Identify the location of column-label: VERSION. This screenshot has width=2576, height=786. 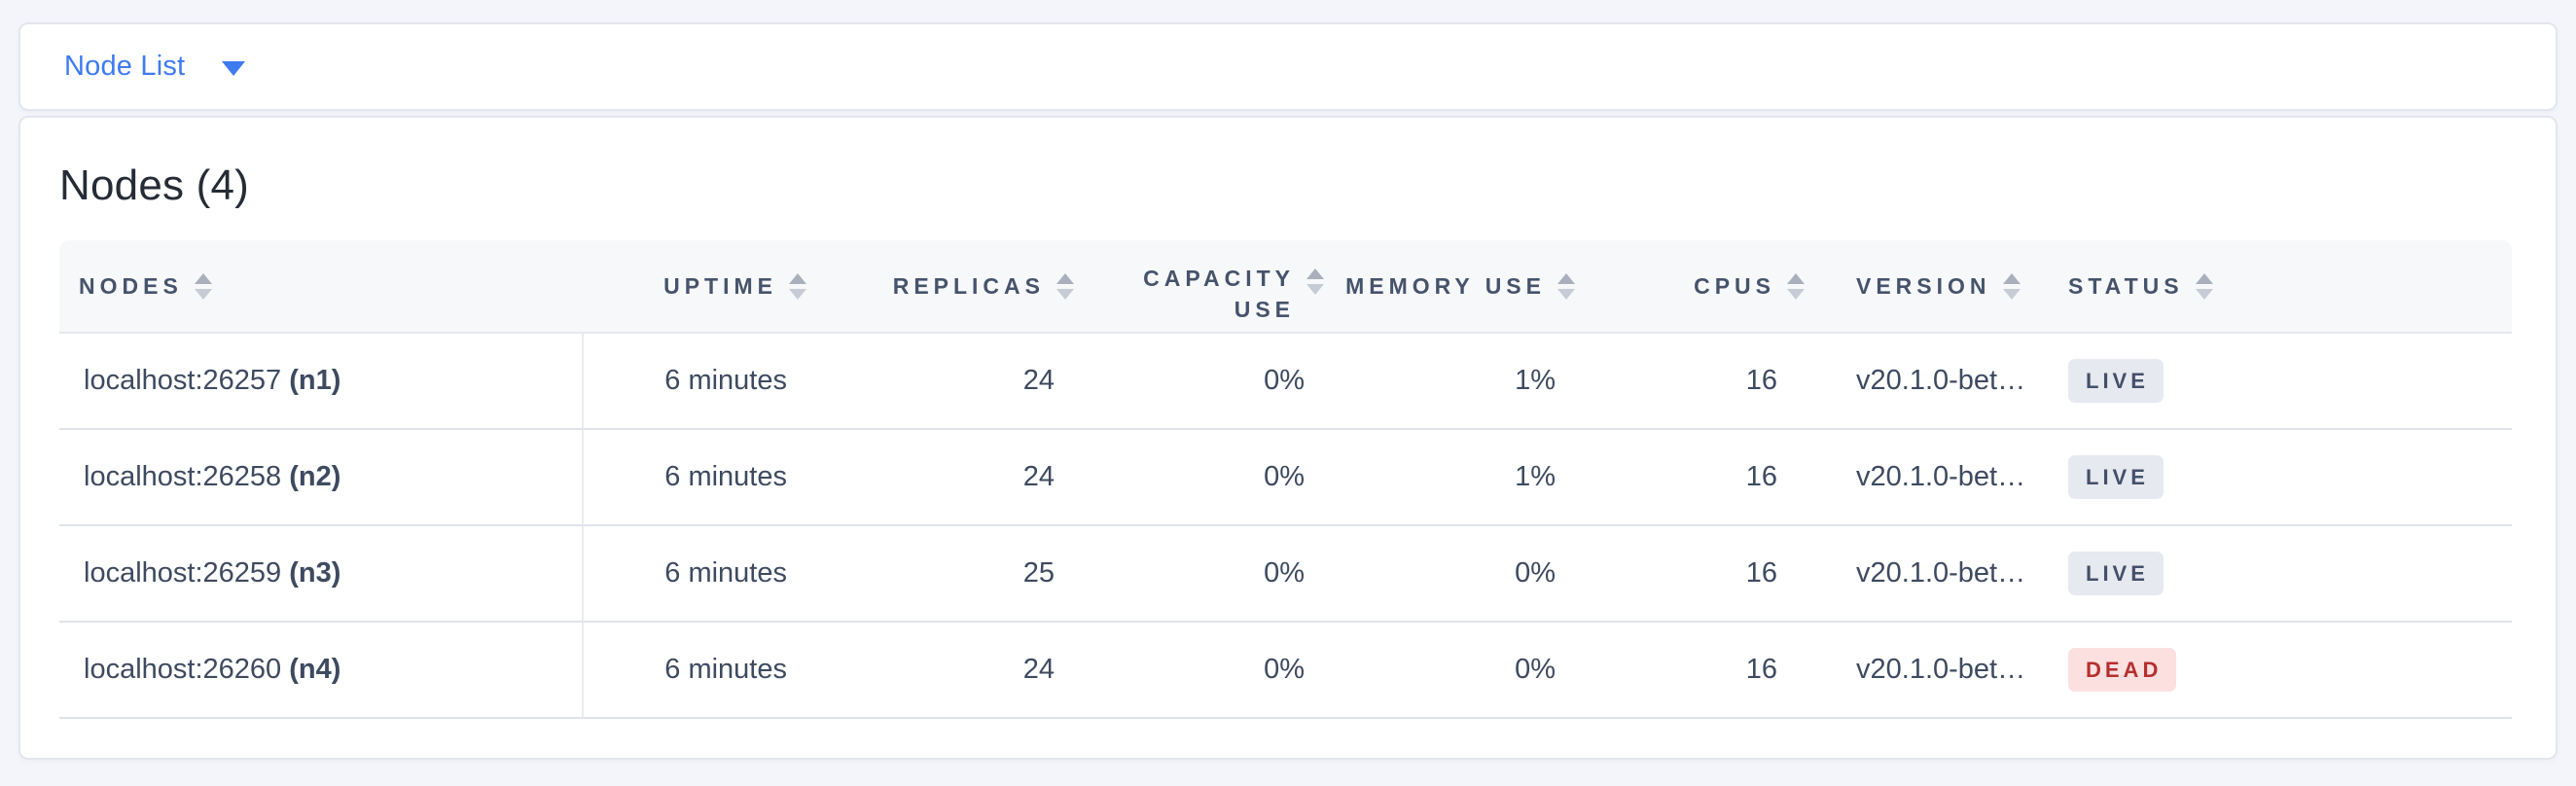
(1923, 285).